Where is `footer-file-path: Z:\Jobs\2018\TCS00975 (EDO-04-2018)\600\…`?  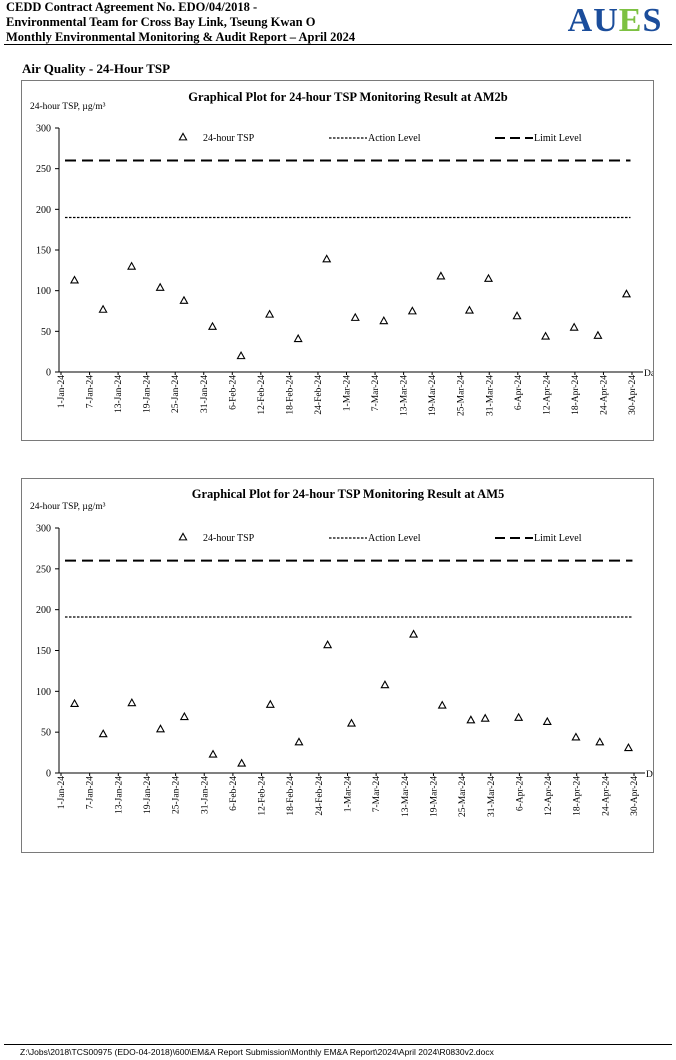 footer-file-path: Z:\Jobs\2018\TCS00975 (EDO-04-2018)\600\… is located at coordinates (257, 1052).